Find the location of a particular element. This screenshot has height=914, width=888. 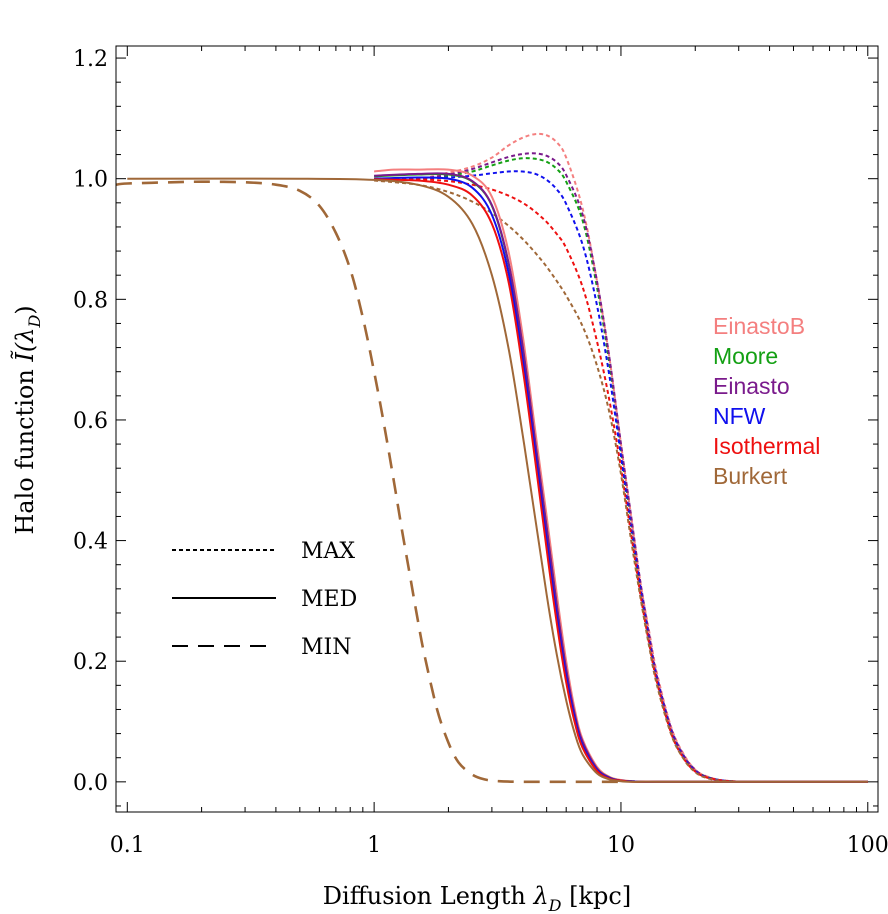

y-tick-label: 1.2 is located at coordinates (90, 59).